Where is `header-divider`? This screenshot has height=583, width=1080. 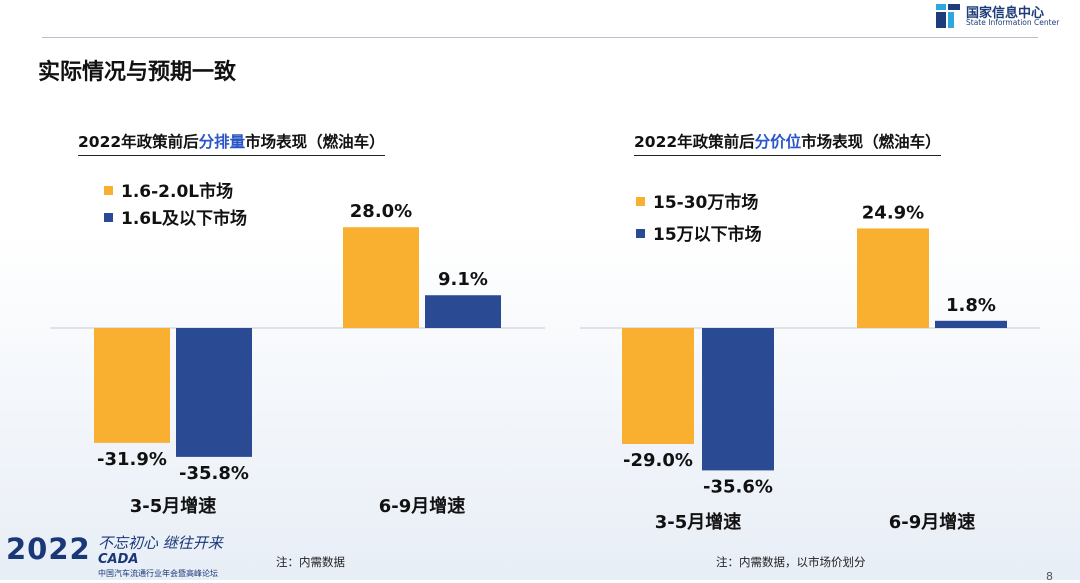
header-divider is located at coordinates (540, 37).